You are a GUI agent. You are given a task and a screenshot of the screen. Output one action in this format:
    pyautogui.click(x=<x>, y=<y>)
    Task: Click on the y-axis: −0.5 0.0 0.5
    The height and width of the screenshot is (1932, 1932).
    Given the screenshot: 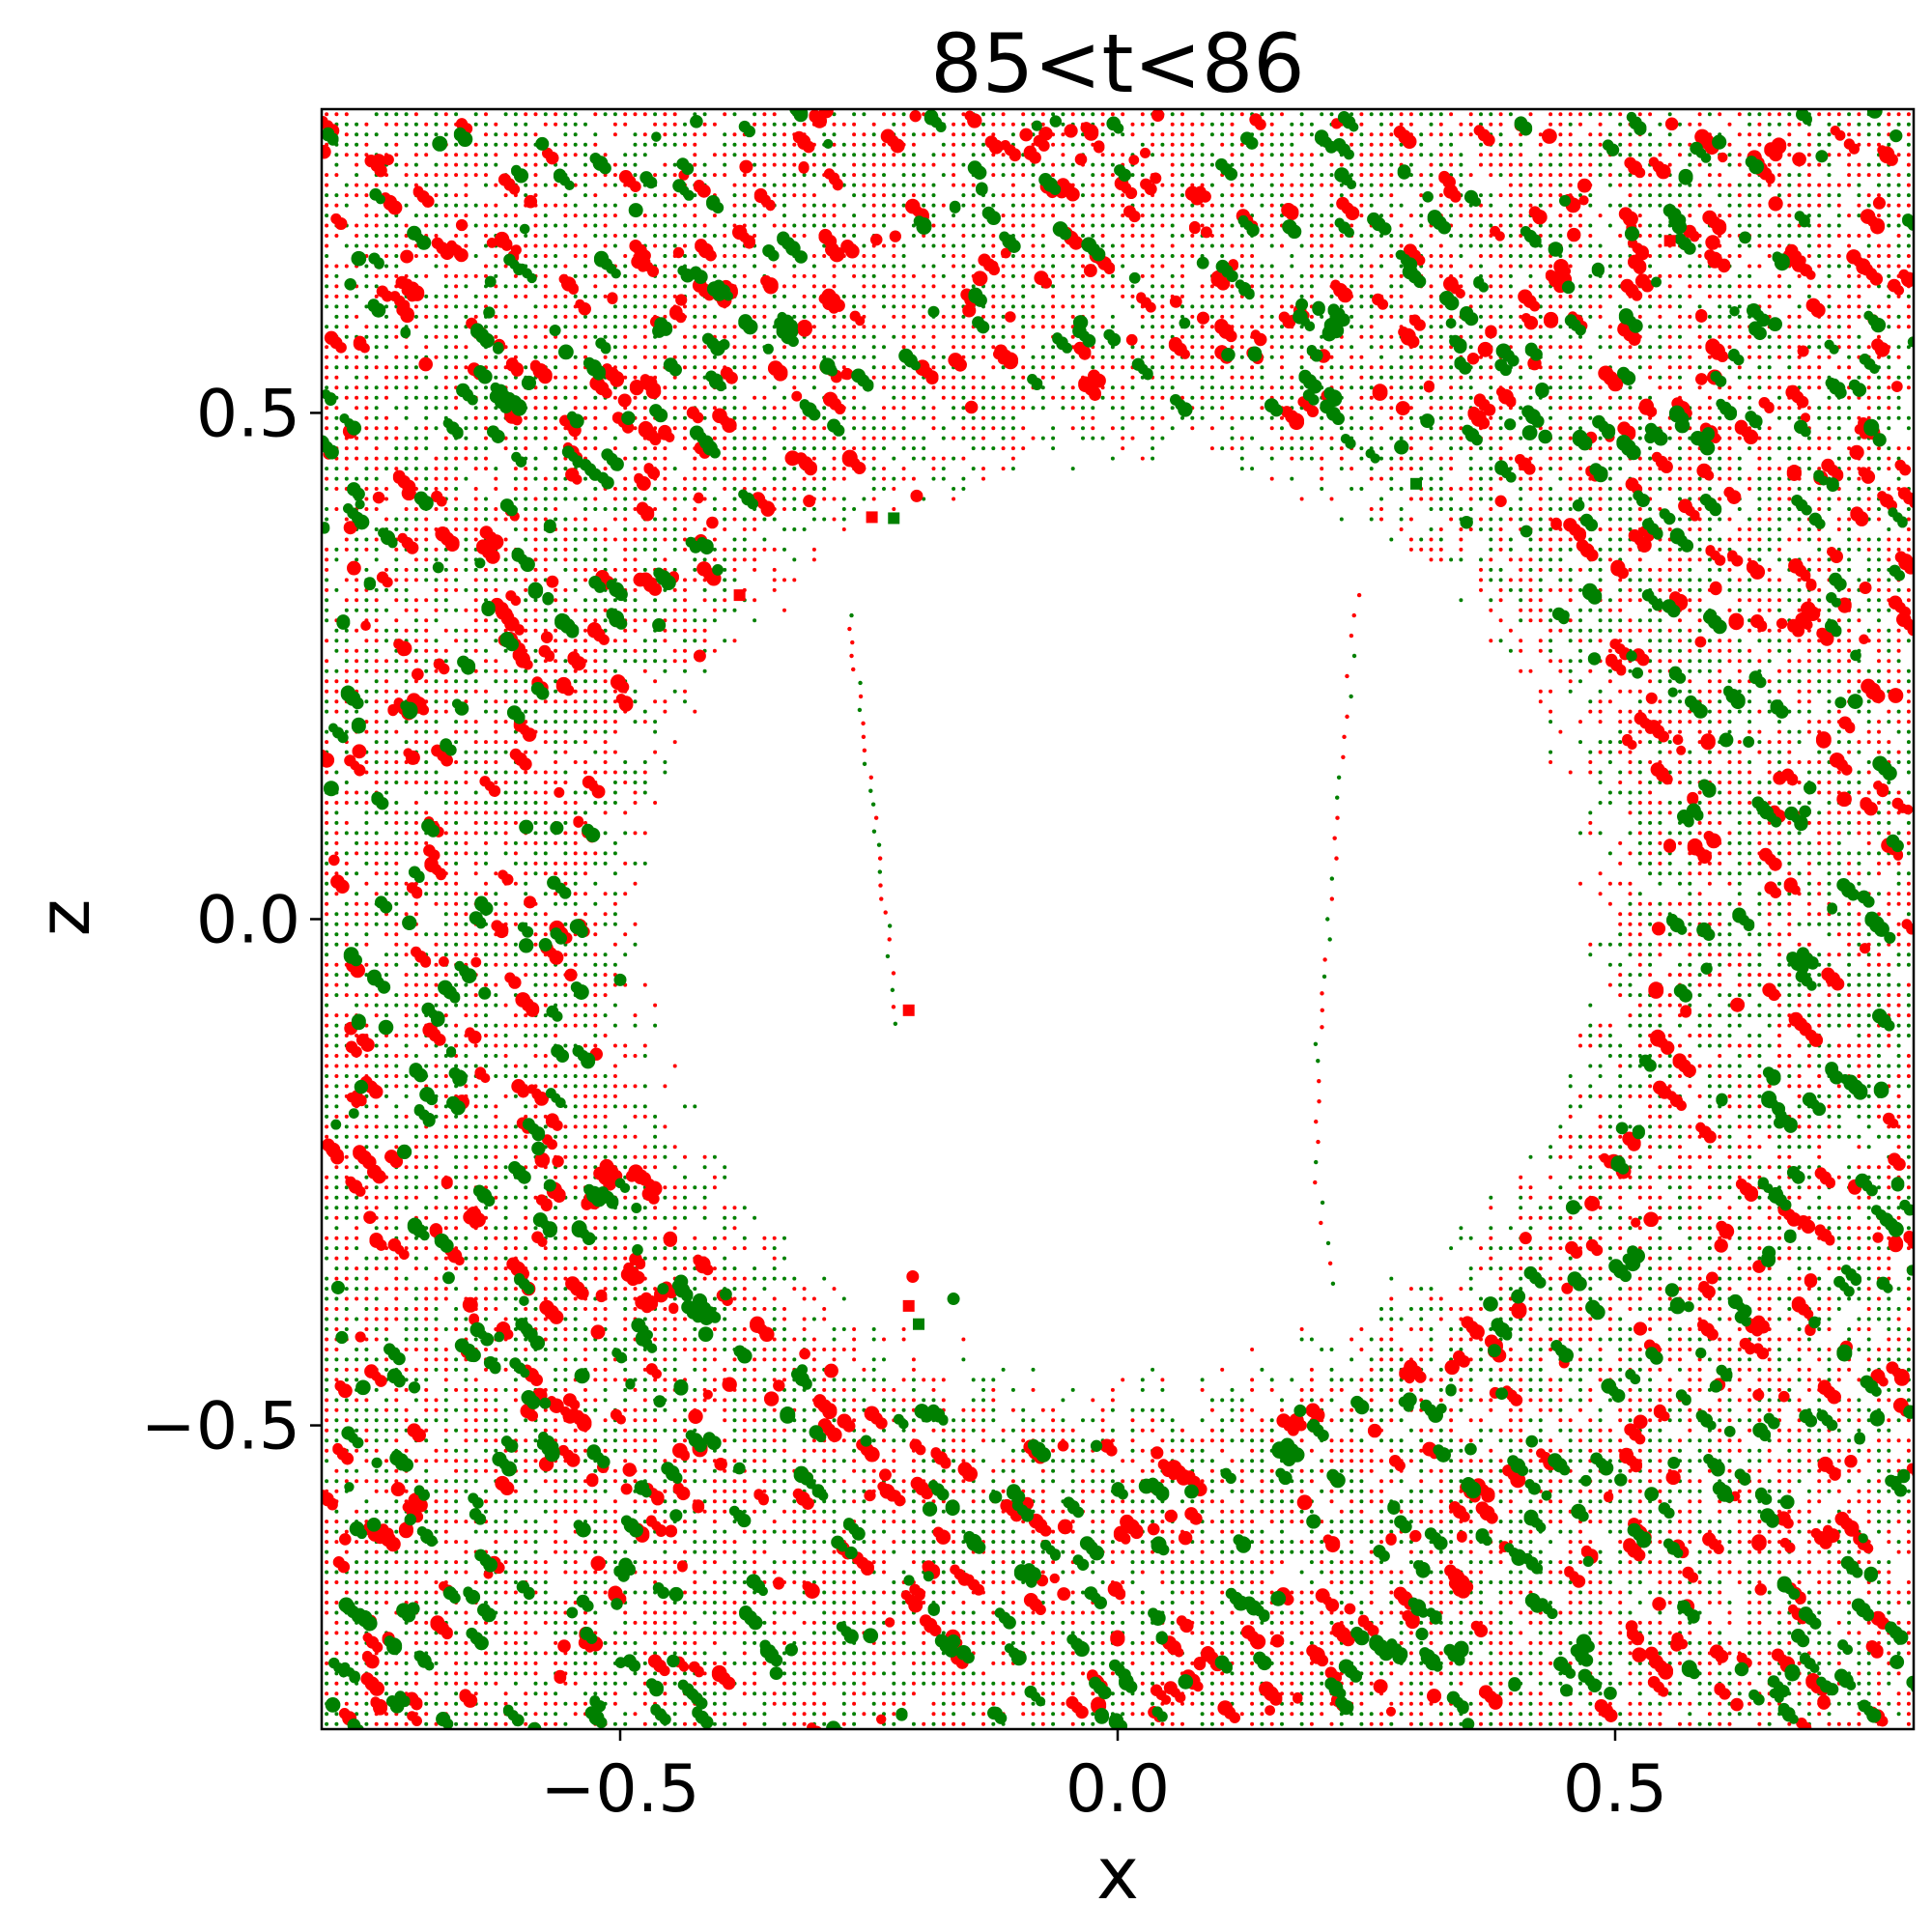 What is the action you would take?
    pyautogui.click(x=231, y=920)
    